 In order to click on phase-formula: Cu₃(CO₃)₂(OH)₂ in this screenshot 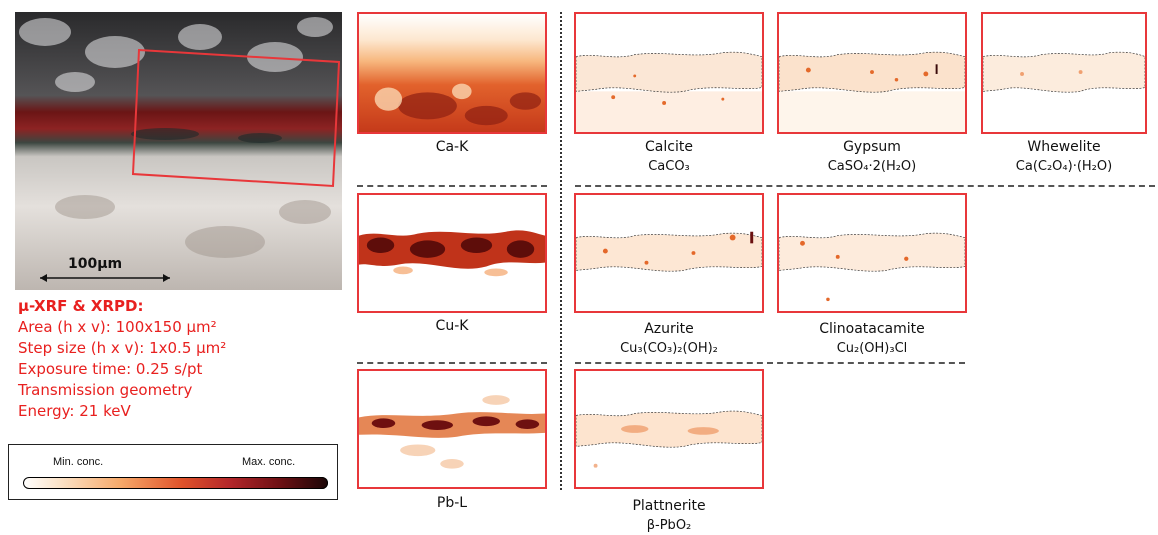, I will do `click(669, 348)`.